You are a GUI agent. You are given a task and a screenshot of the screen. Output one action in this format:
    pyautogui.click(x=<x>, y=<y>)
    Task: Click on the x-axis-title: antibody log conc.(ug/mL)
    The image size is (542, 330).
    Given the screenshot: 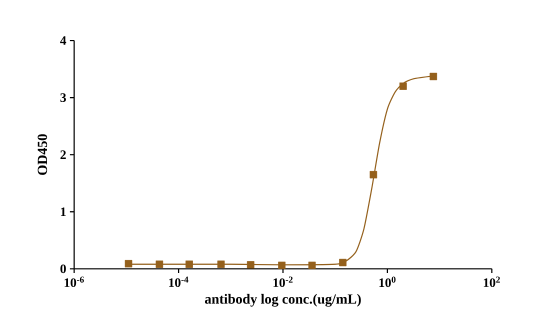 What is the action you would take?
    pyautogui.click(x=282, y=300)
    